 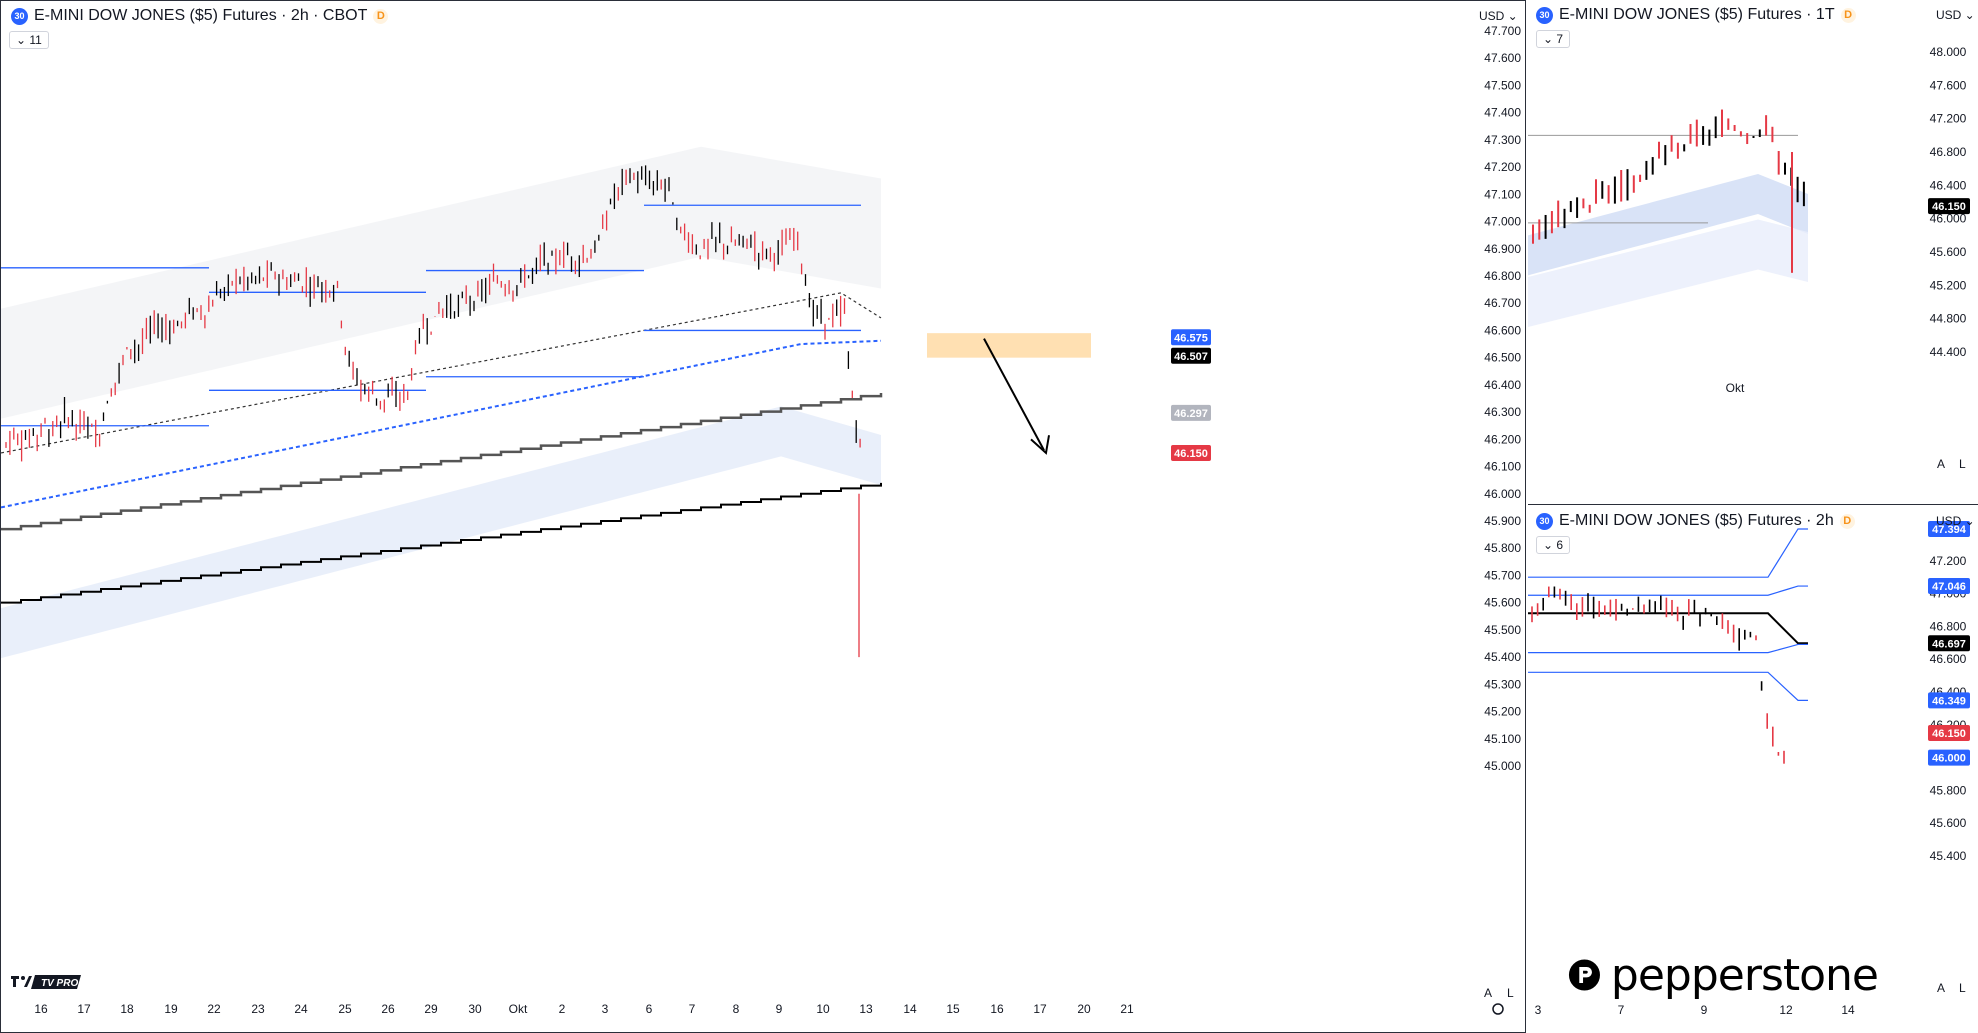 I want to click on indicator-count: 7, so click(x=1560, y=39).